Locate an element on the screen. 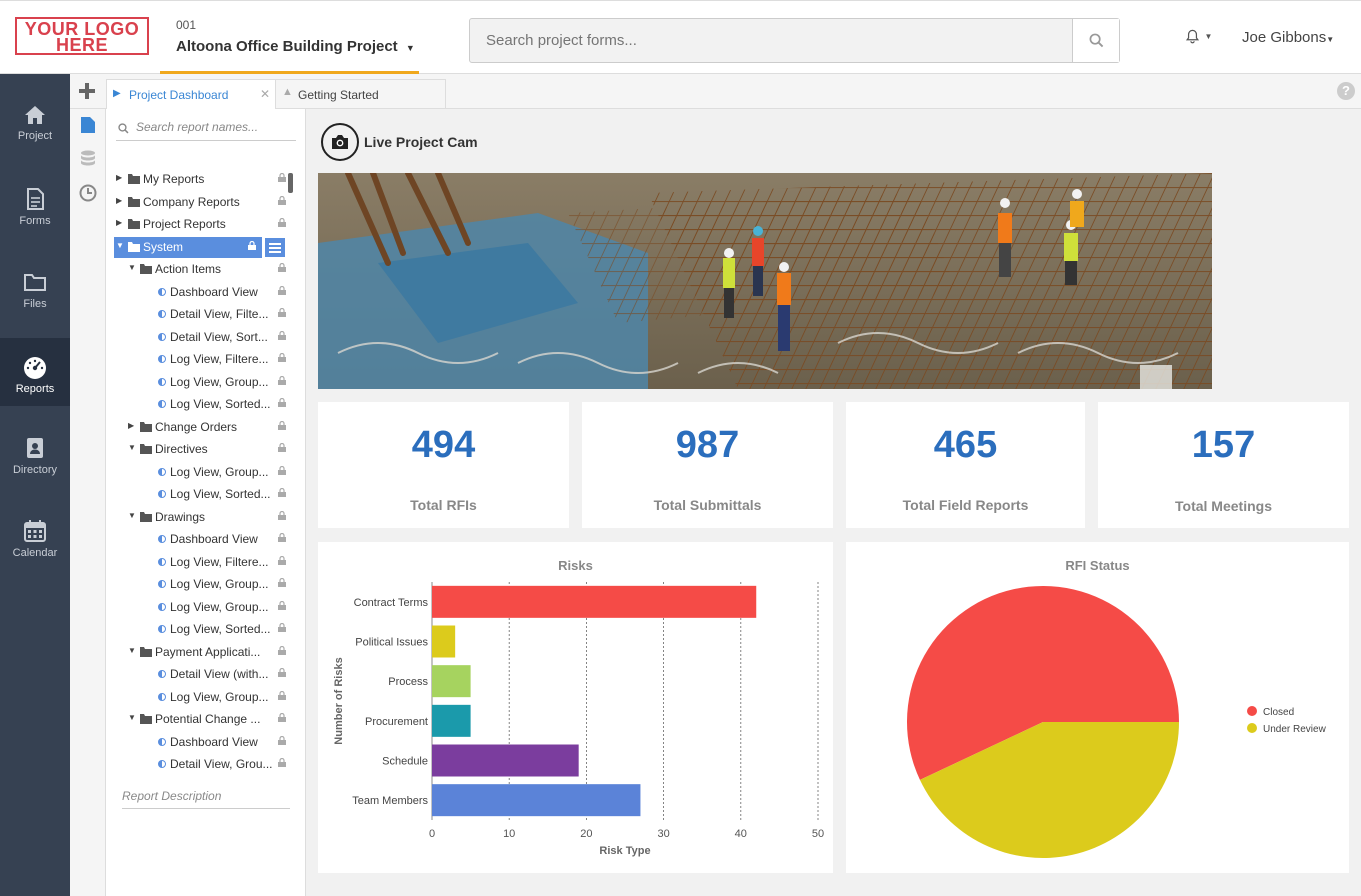 This screenshot has width=1361, height=896. nav-label: Files is located at coordinates (35, 304).